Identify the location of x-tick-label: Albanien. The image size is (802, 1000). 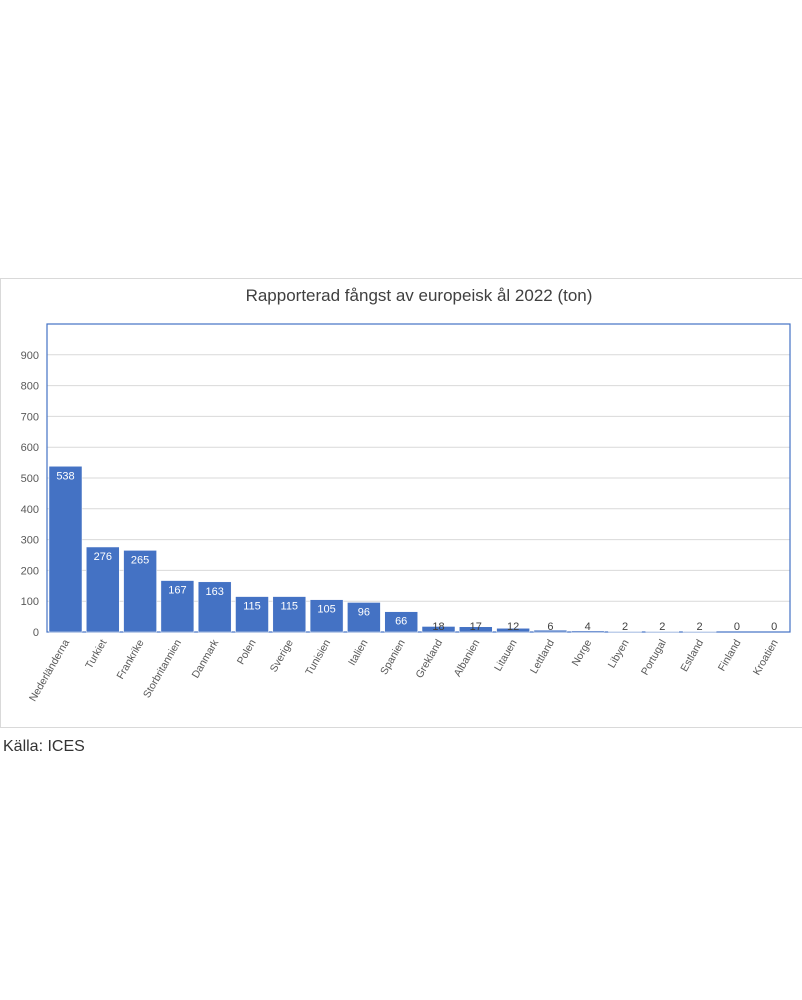
(467, 658).